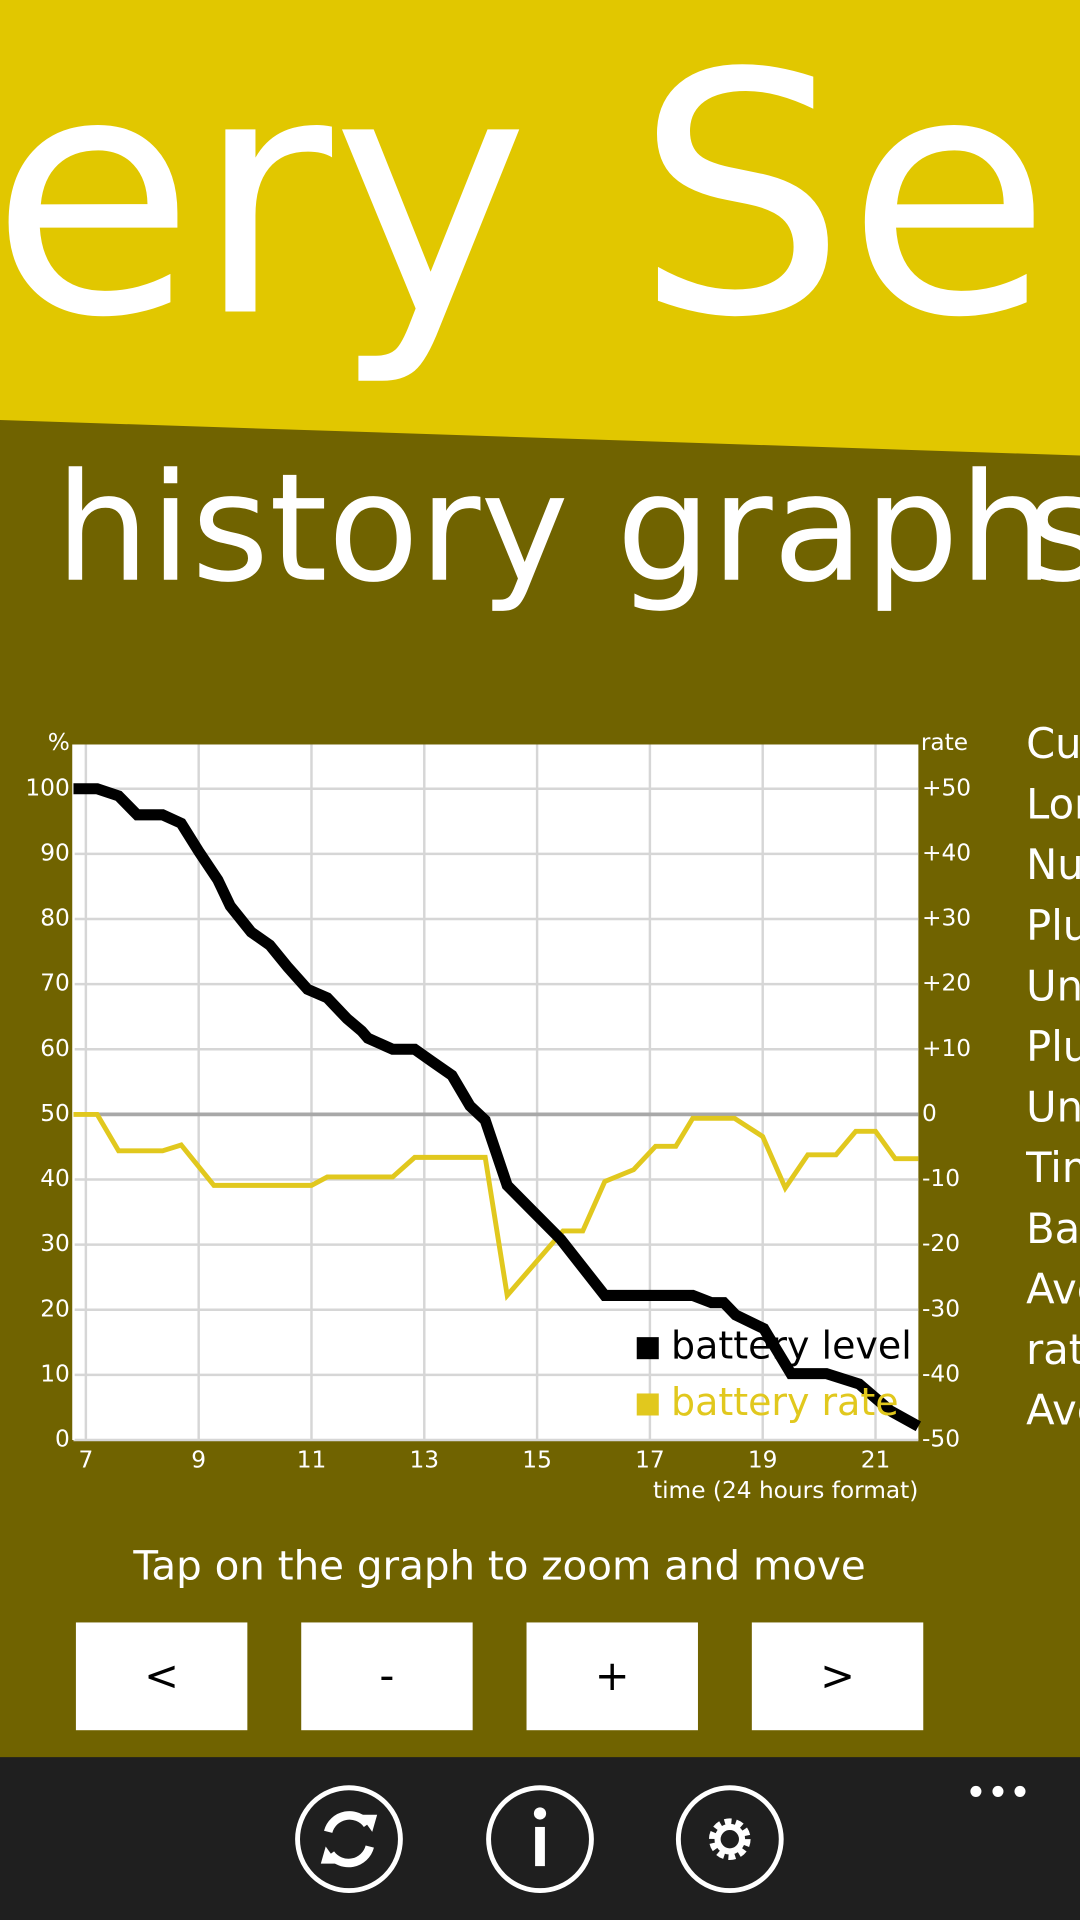 The height and width of the screenshot is (1920, 1080). I want to click on summary-label: Cu, so click(1053, 743).